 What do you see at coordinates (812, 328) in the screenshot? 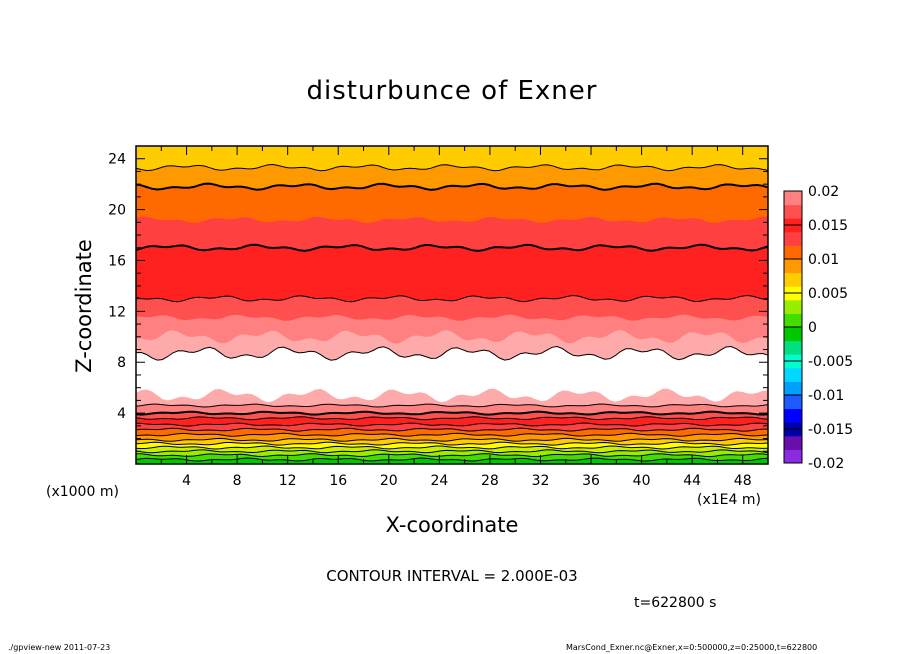
I see `colorbar-label: 0` at bounding box center [812, 328].